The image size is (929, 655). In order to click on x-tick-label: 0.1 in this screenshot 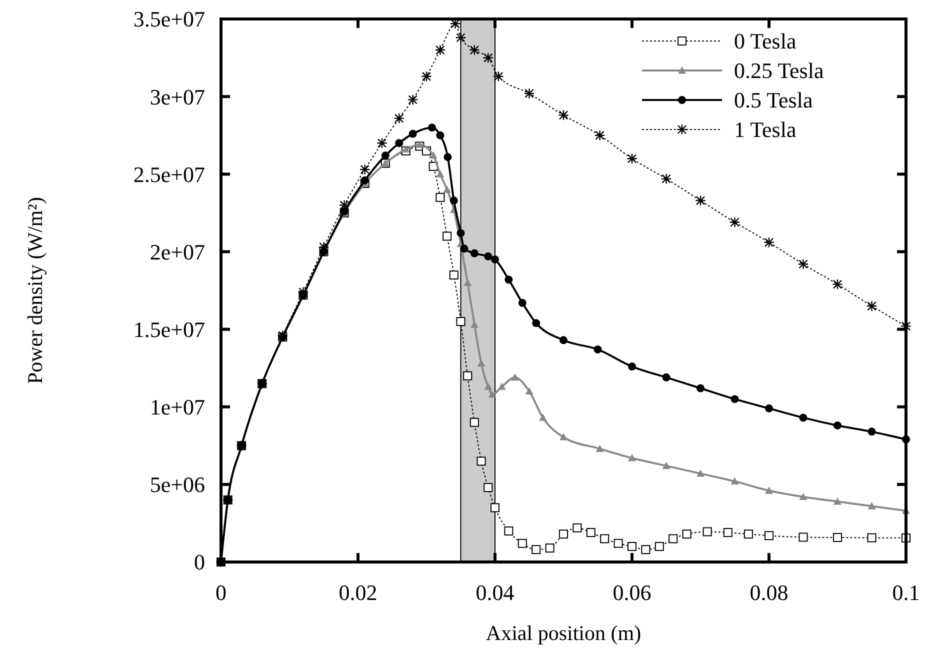, I will do `click(906, 592)`.